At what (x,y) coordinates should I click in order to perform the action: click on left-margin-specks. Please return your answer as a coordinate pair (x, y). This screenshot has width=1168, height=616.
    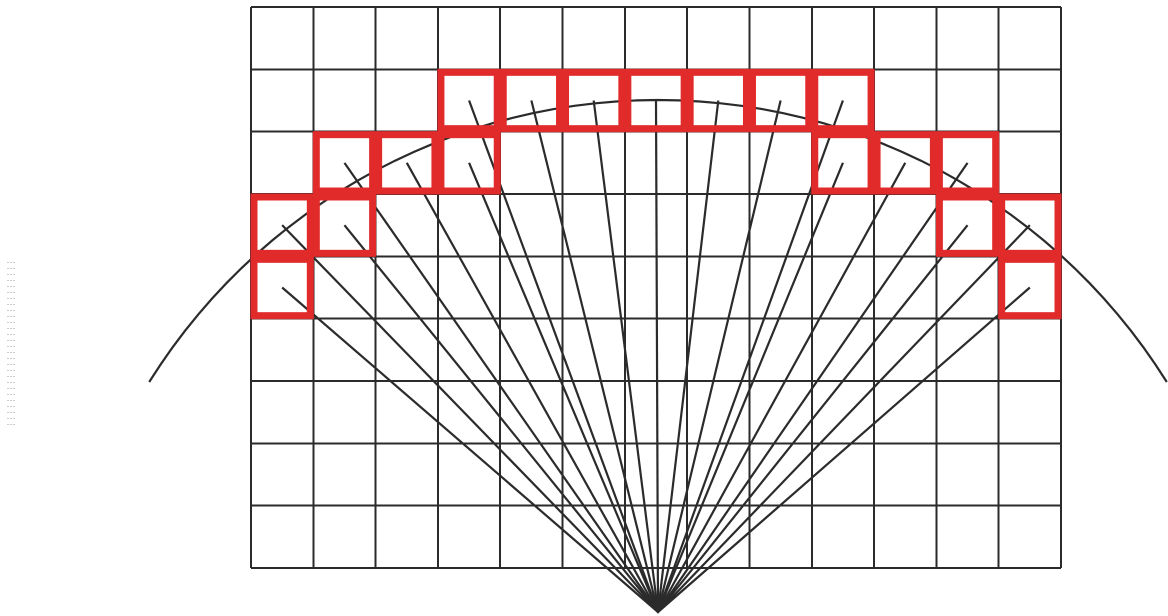
    Looking at the image, I should click on (11, 343).